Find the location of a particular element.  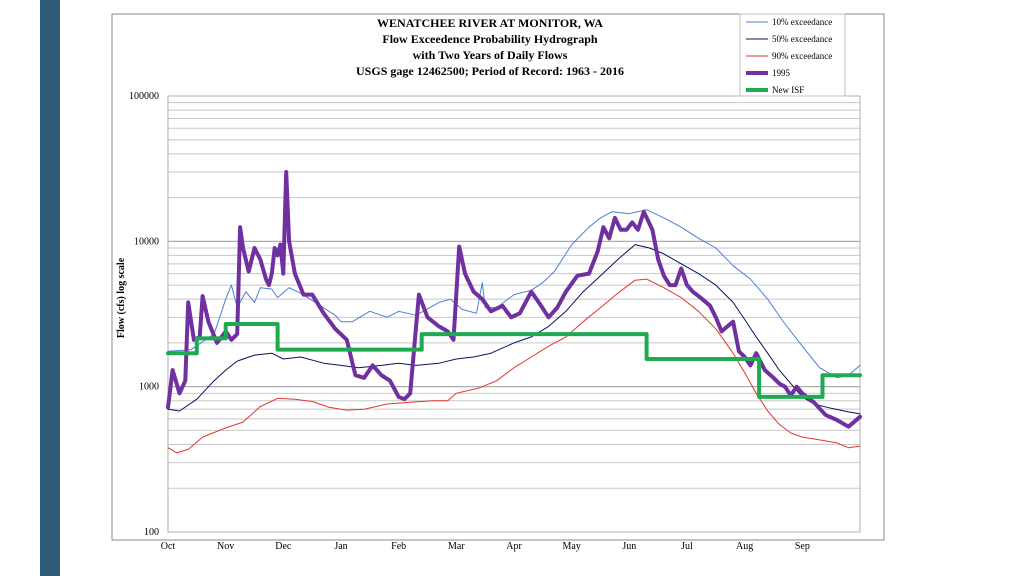

y-tick-label: 1000 is located at coordinates (149, 387).